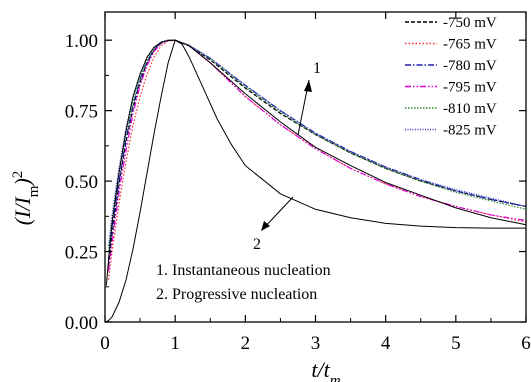 Image resolution: width=531 pixels, height=382 pixels. I want to click on x-tick-label: 0, so click(105, 343).